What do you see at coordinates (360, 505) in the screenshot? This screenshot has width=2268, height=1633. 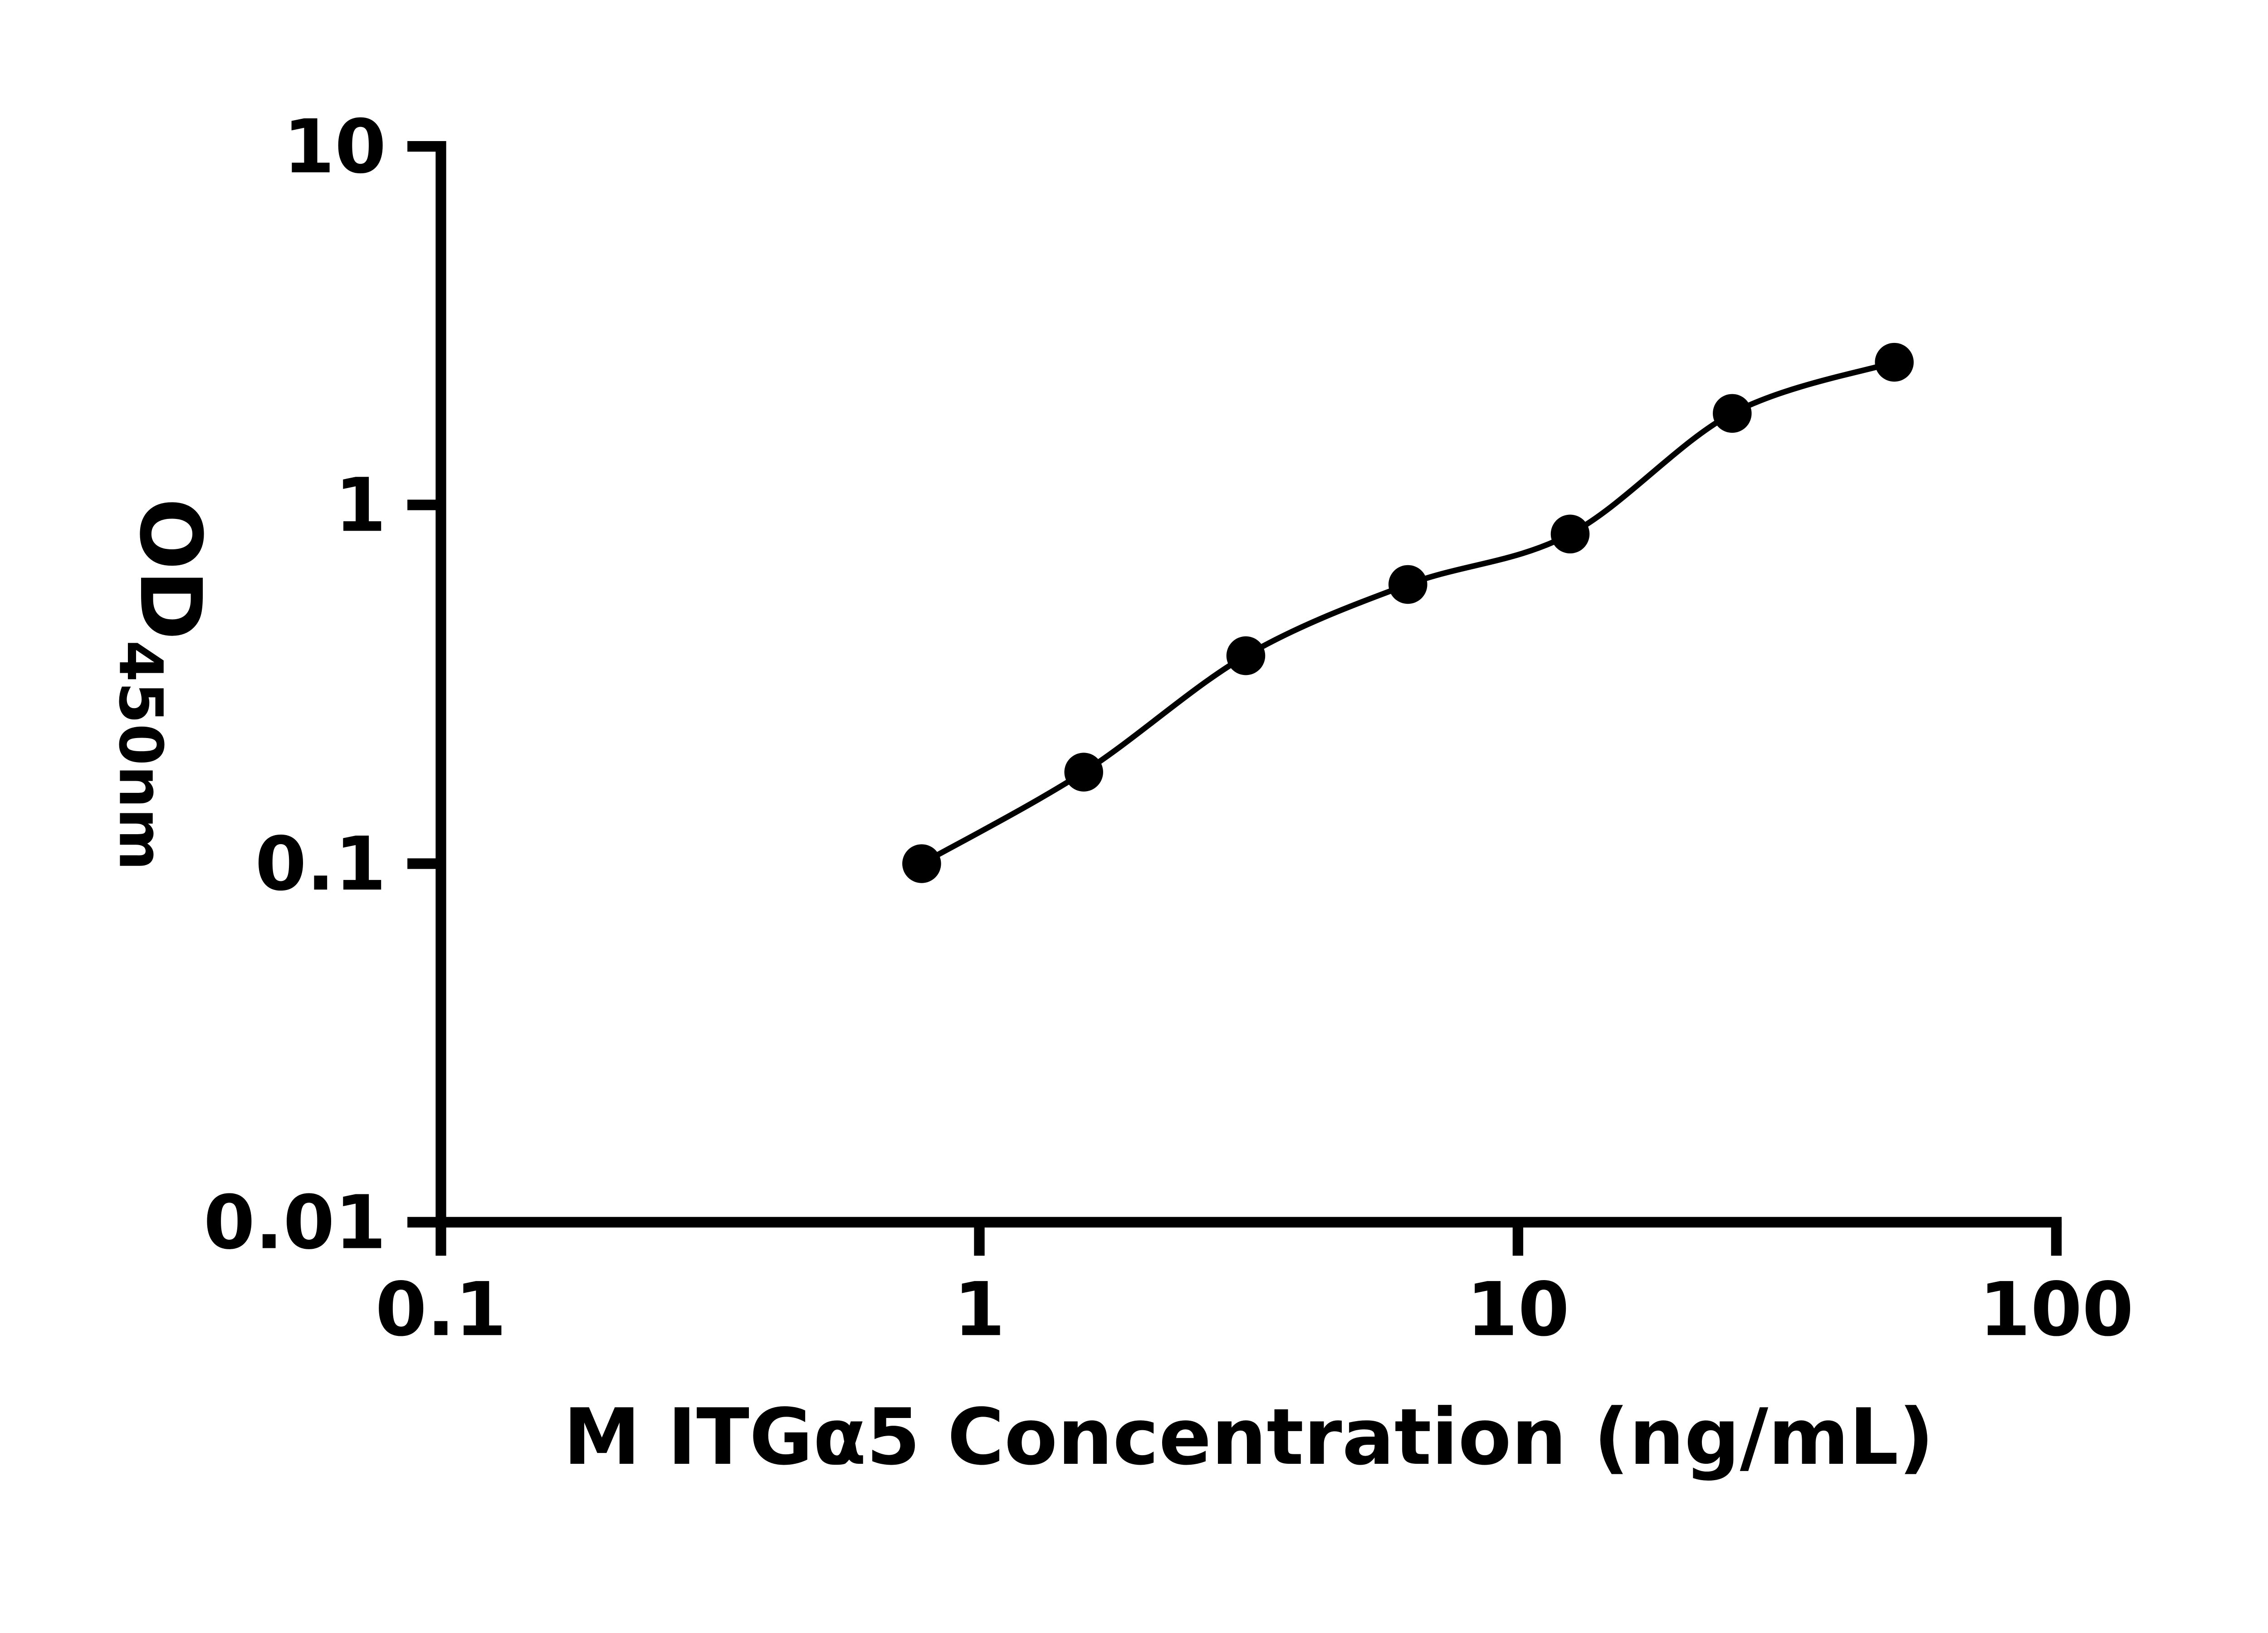 I see `y-tick-label: 1` at bounding box center [360, 505].